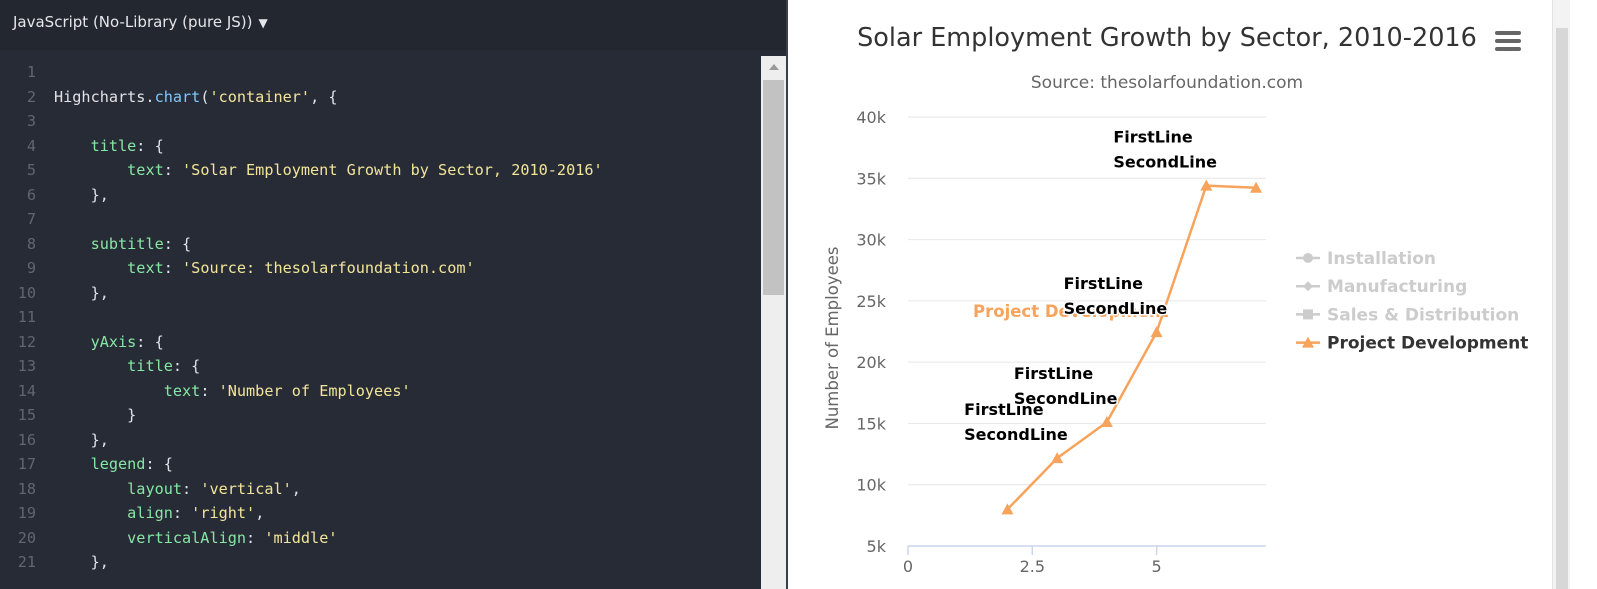  What do you see at coordinates (1131, 347) in the screenshot?
I see `series-line` at bounding box center [1131, 347].